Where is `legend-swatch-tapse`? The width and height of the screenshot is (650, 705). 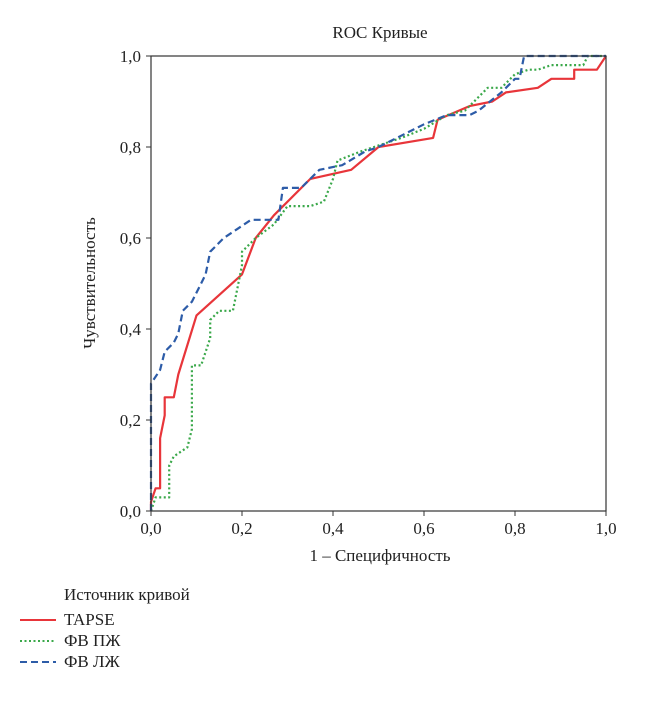 legend-swatch-tapse is located at coordinates (38, 619).